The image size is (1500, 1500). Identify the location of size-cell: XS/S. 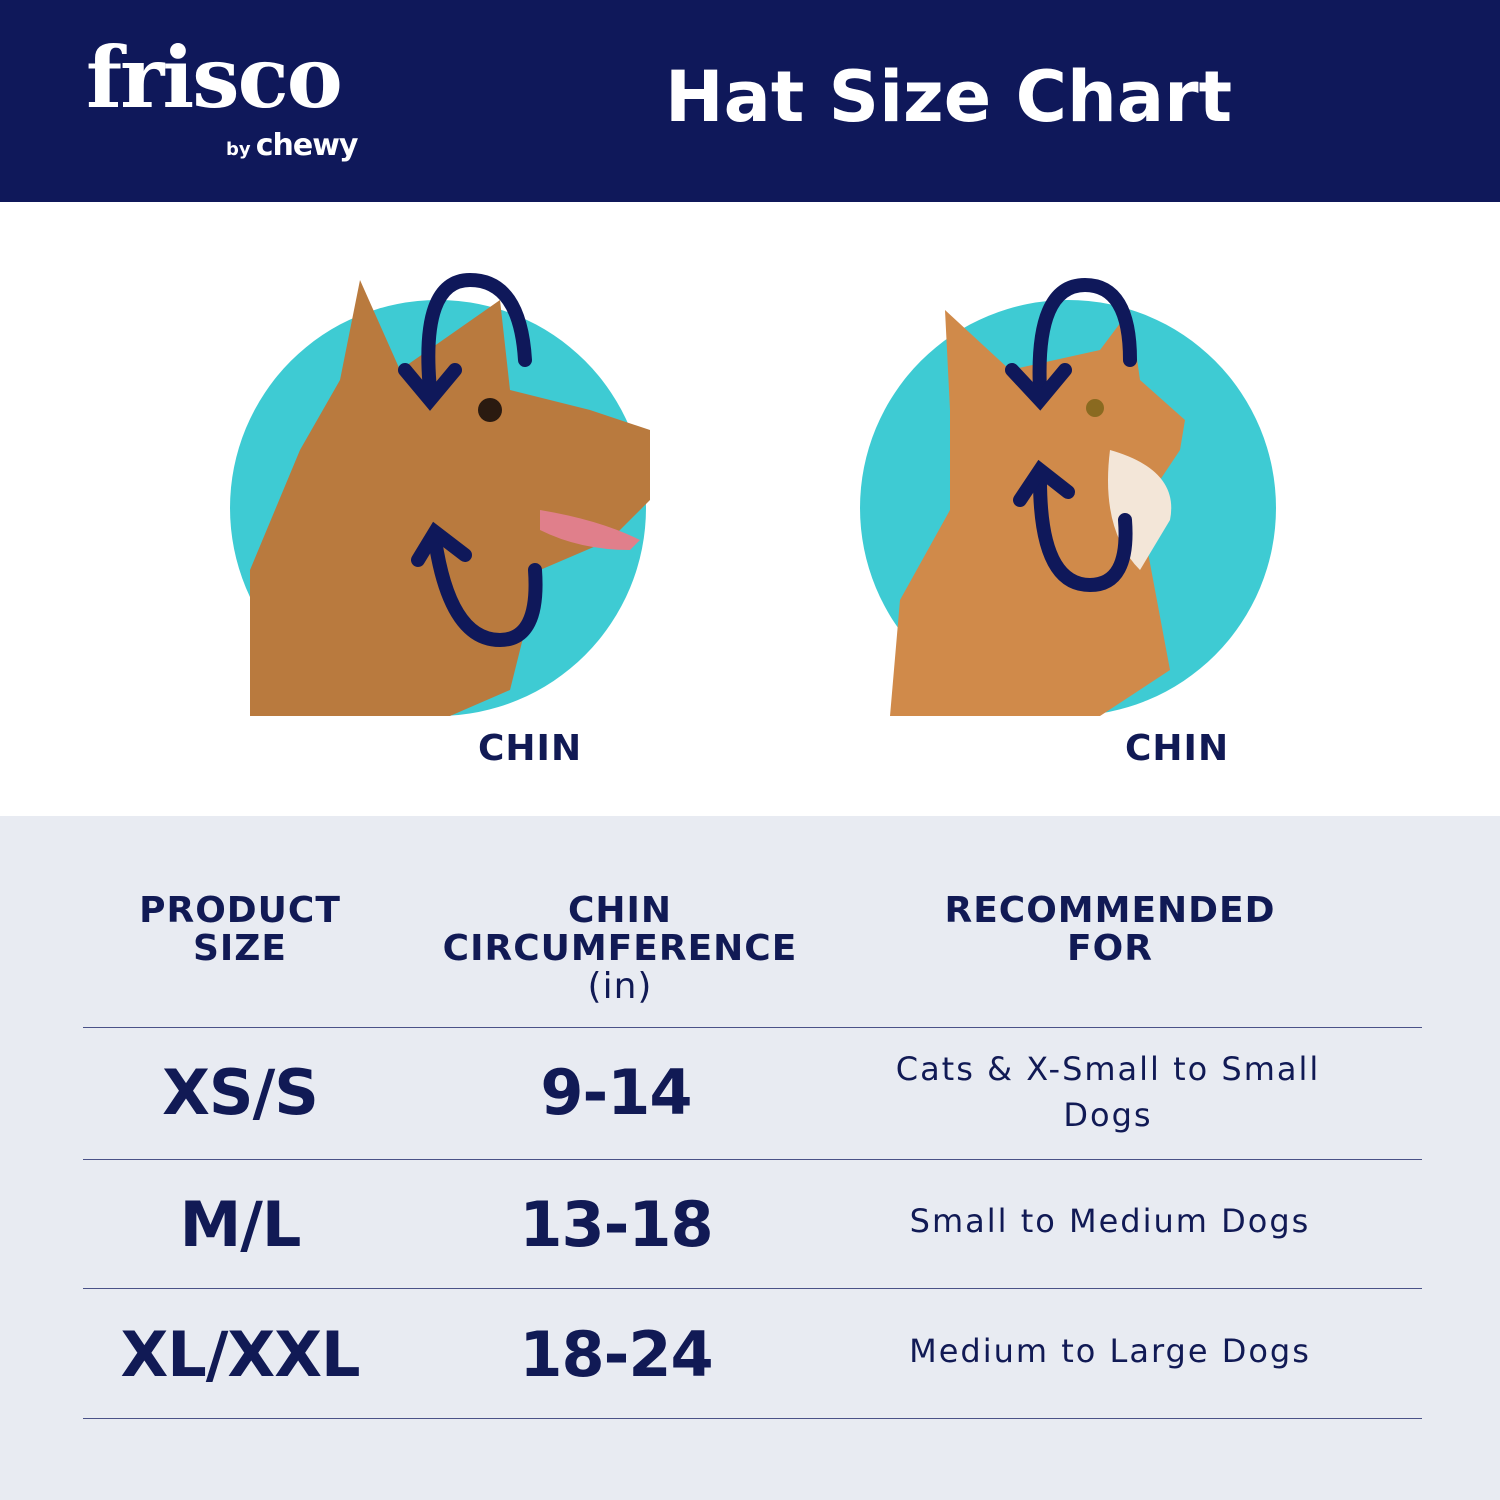
(240, 1092).